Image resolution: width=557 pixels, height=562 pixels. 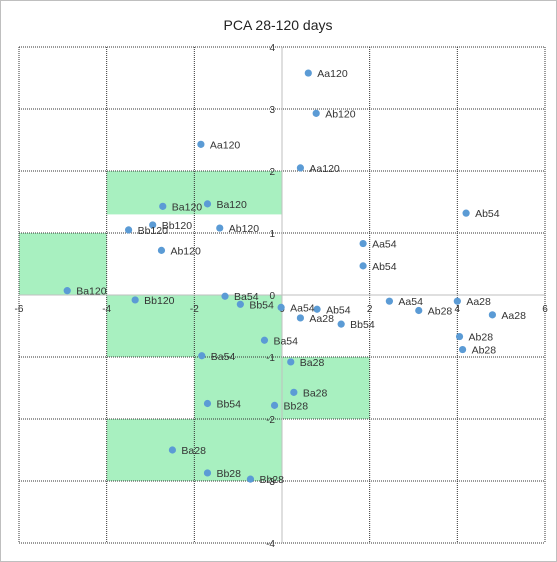 What do you see at coordinates (272, 172) in the screenshot?
I see `y-tick-label: 2` at bounding box center [272, 172].